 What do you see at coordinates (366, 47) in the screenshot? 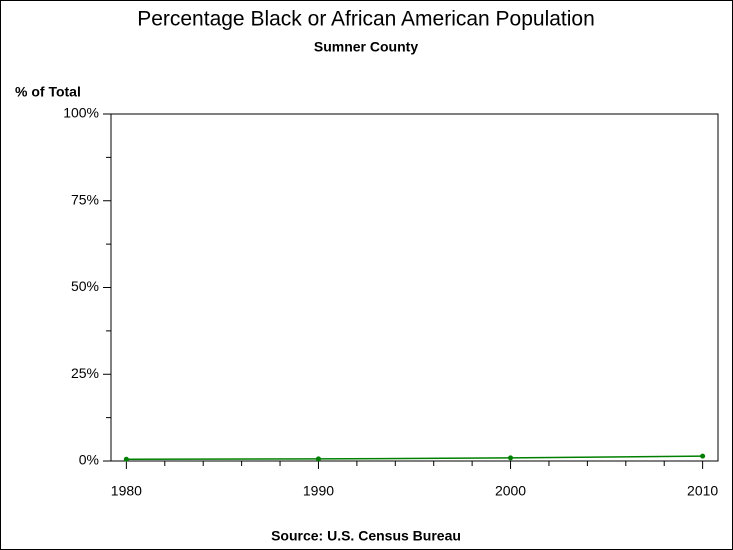
I see `chart-subtitle: Sumner County` at bounding box center [366, 47].